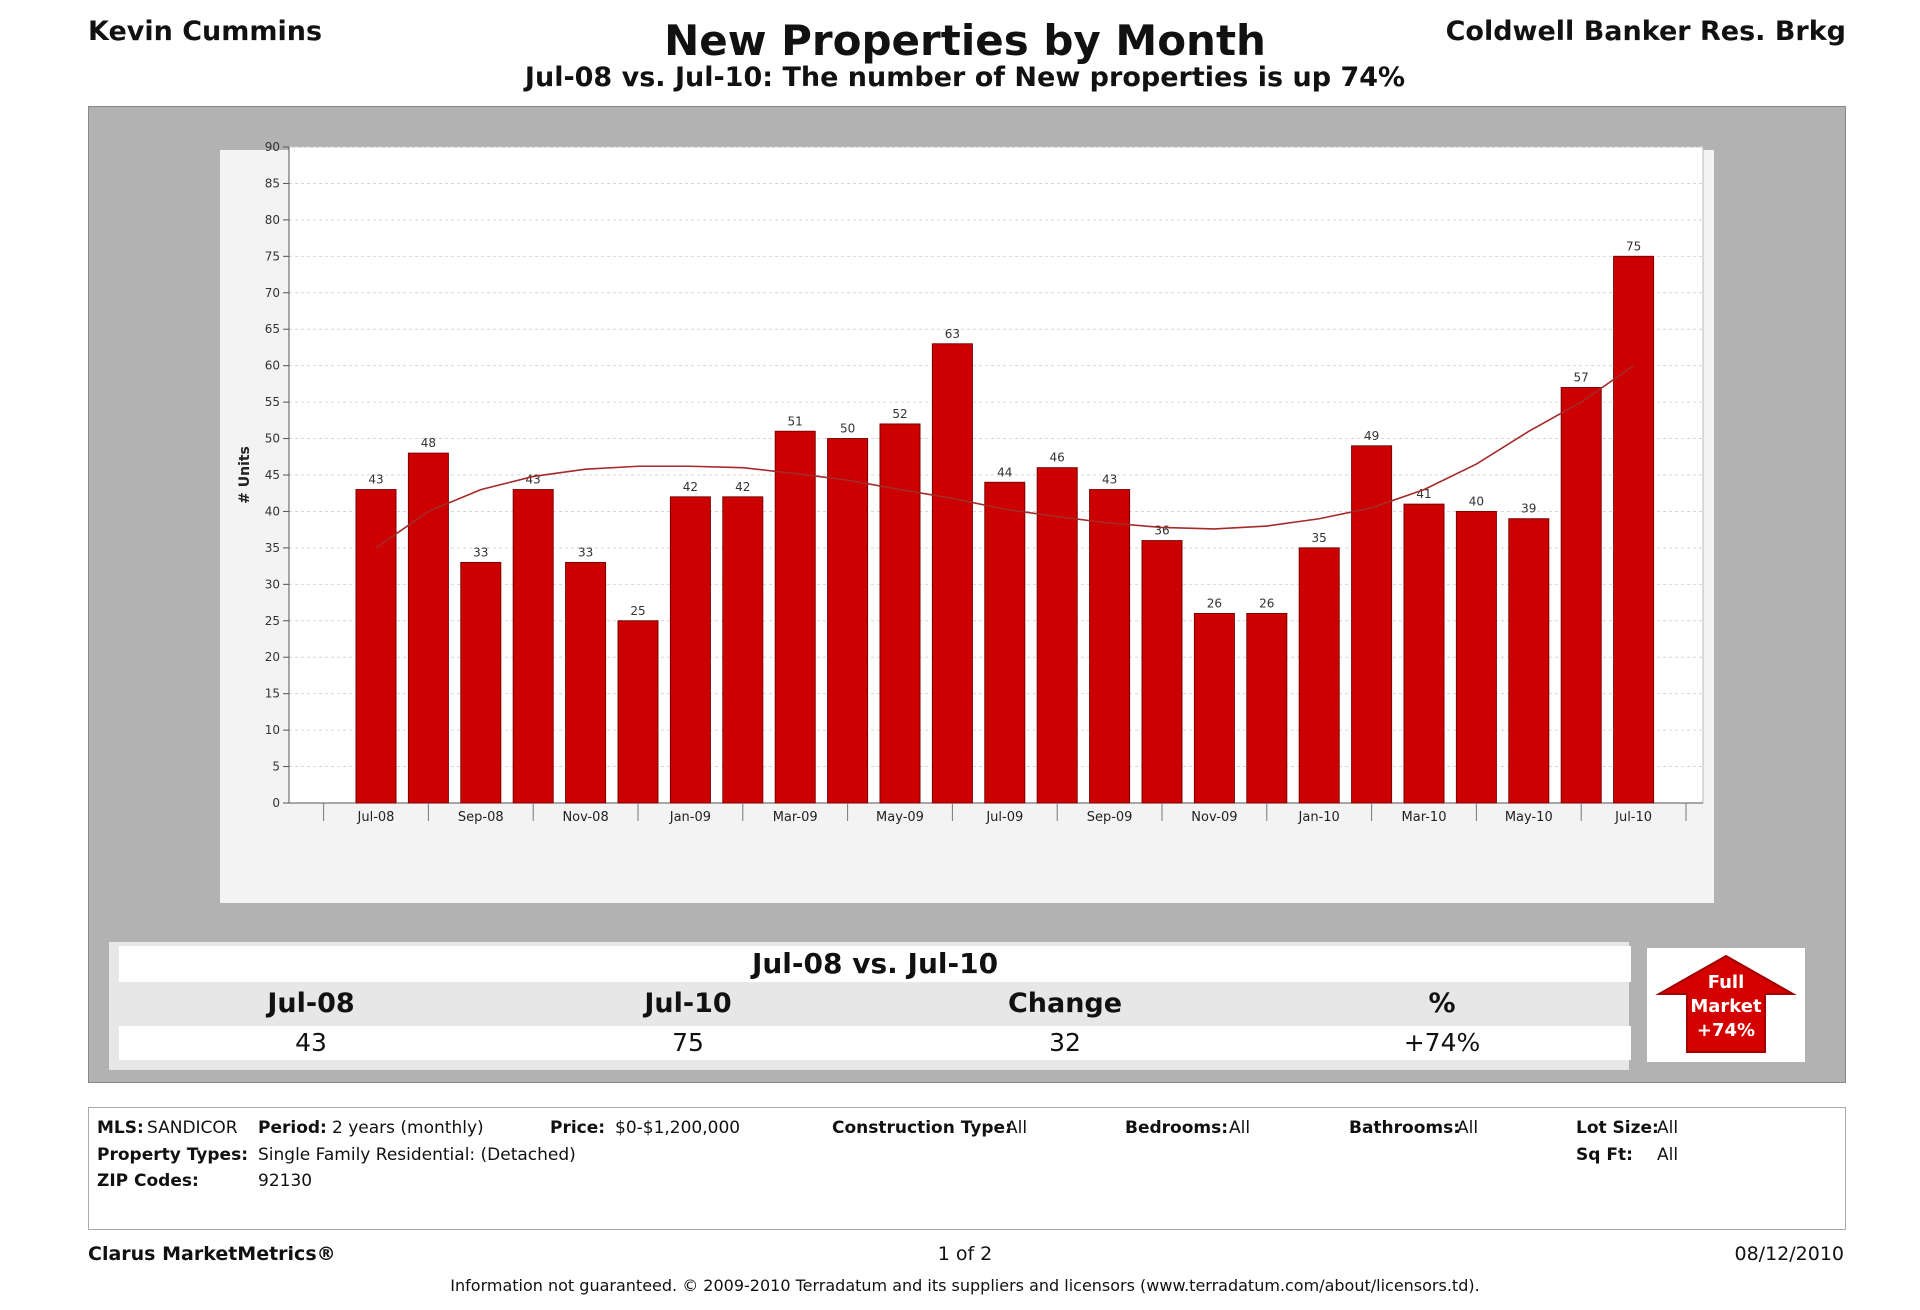 The width and height of the screenshot is (1920, 1310). Describe the element at coordinates (1726, 1030) in the screenshot. I see `badge-line-3: +74%` at that location.